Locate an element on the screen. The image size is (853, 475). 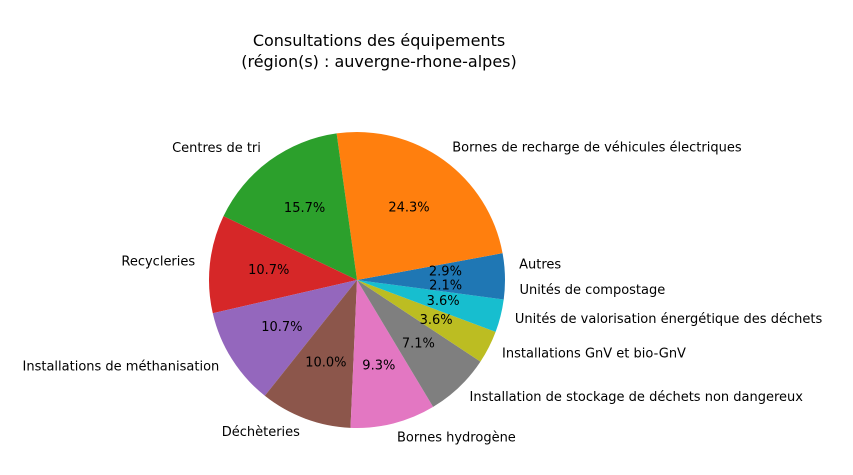
slice-percent-label: 10.0% is located at coordinates (325, 363).